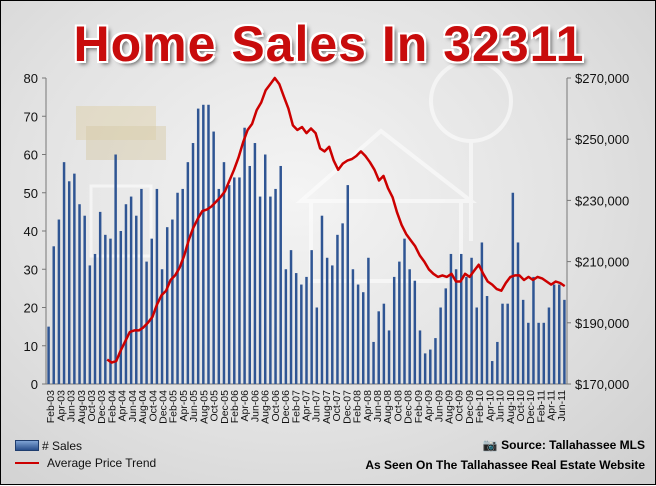 The width and height of the screenshot is (656, 486). I want to click on x-tick-label: Feb-05, so click(174, 406).